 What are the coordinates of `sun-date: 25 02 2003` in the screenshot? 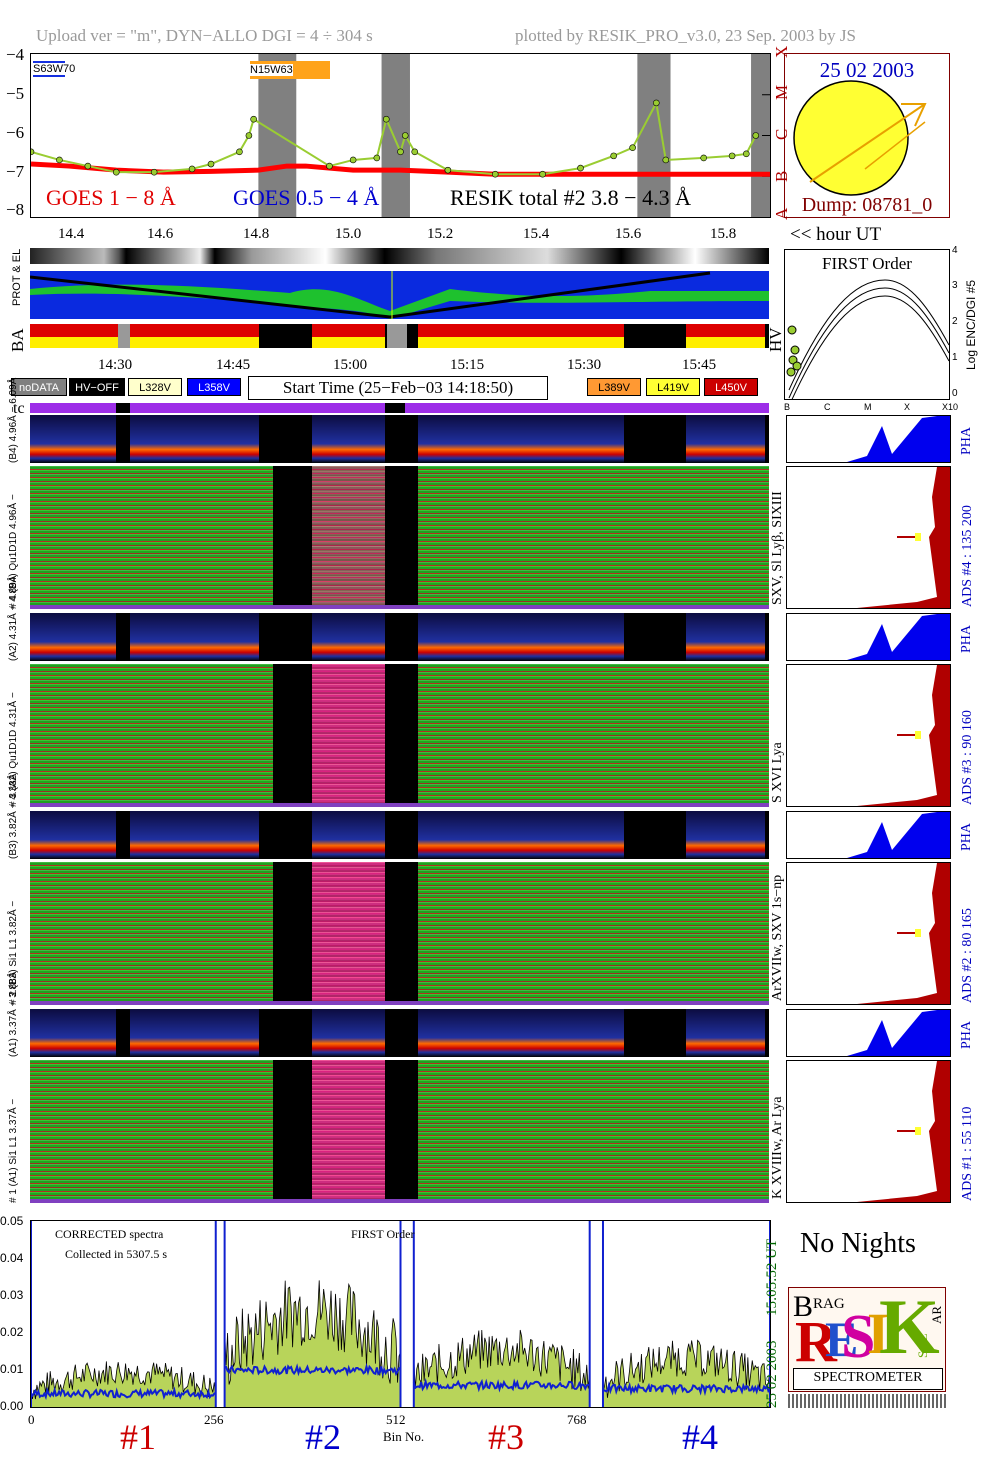 It's located at (867, 70).